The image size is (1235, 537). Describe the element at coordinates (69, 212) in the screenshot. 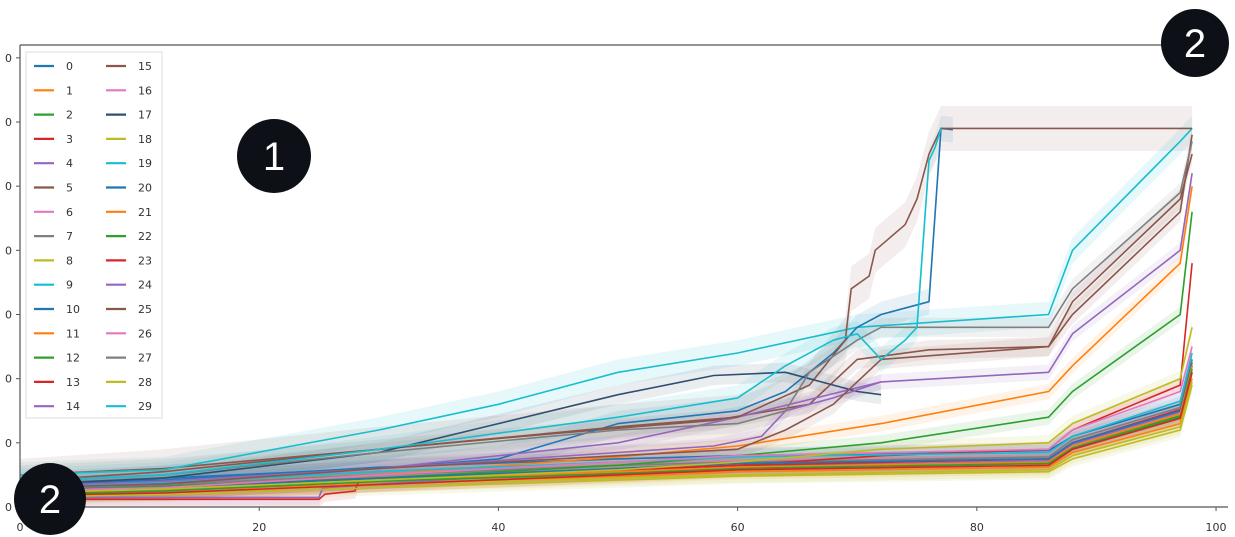

I see `legend-label-6: 6` at that location.